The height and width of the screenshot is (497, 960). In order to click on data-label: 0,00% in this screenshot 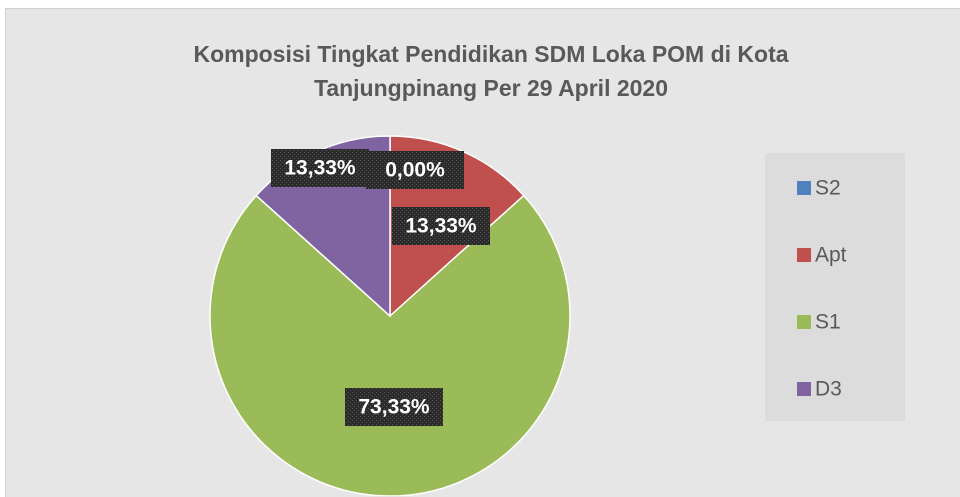, I will do `click(415, 170)`.